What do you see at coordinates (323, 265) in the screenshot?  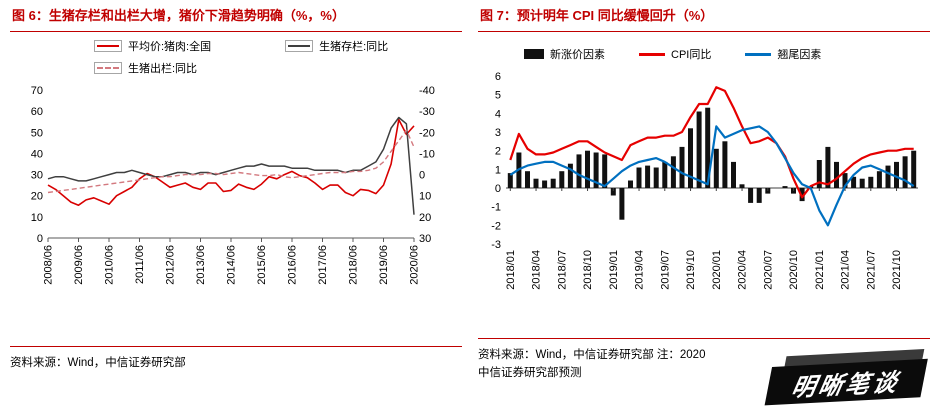 I see `svg-text: 2017/06` at bounding box center [323, 265].